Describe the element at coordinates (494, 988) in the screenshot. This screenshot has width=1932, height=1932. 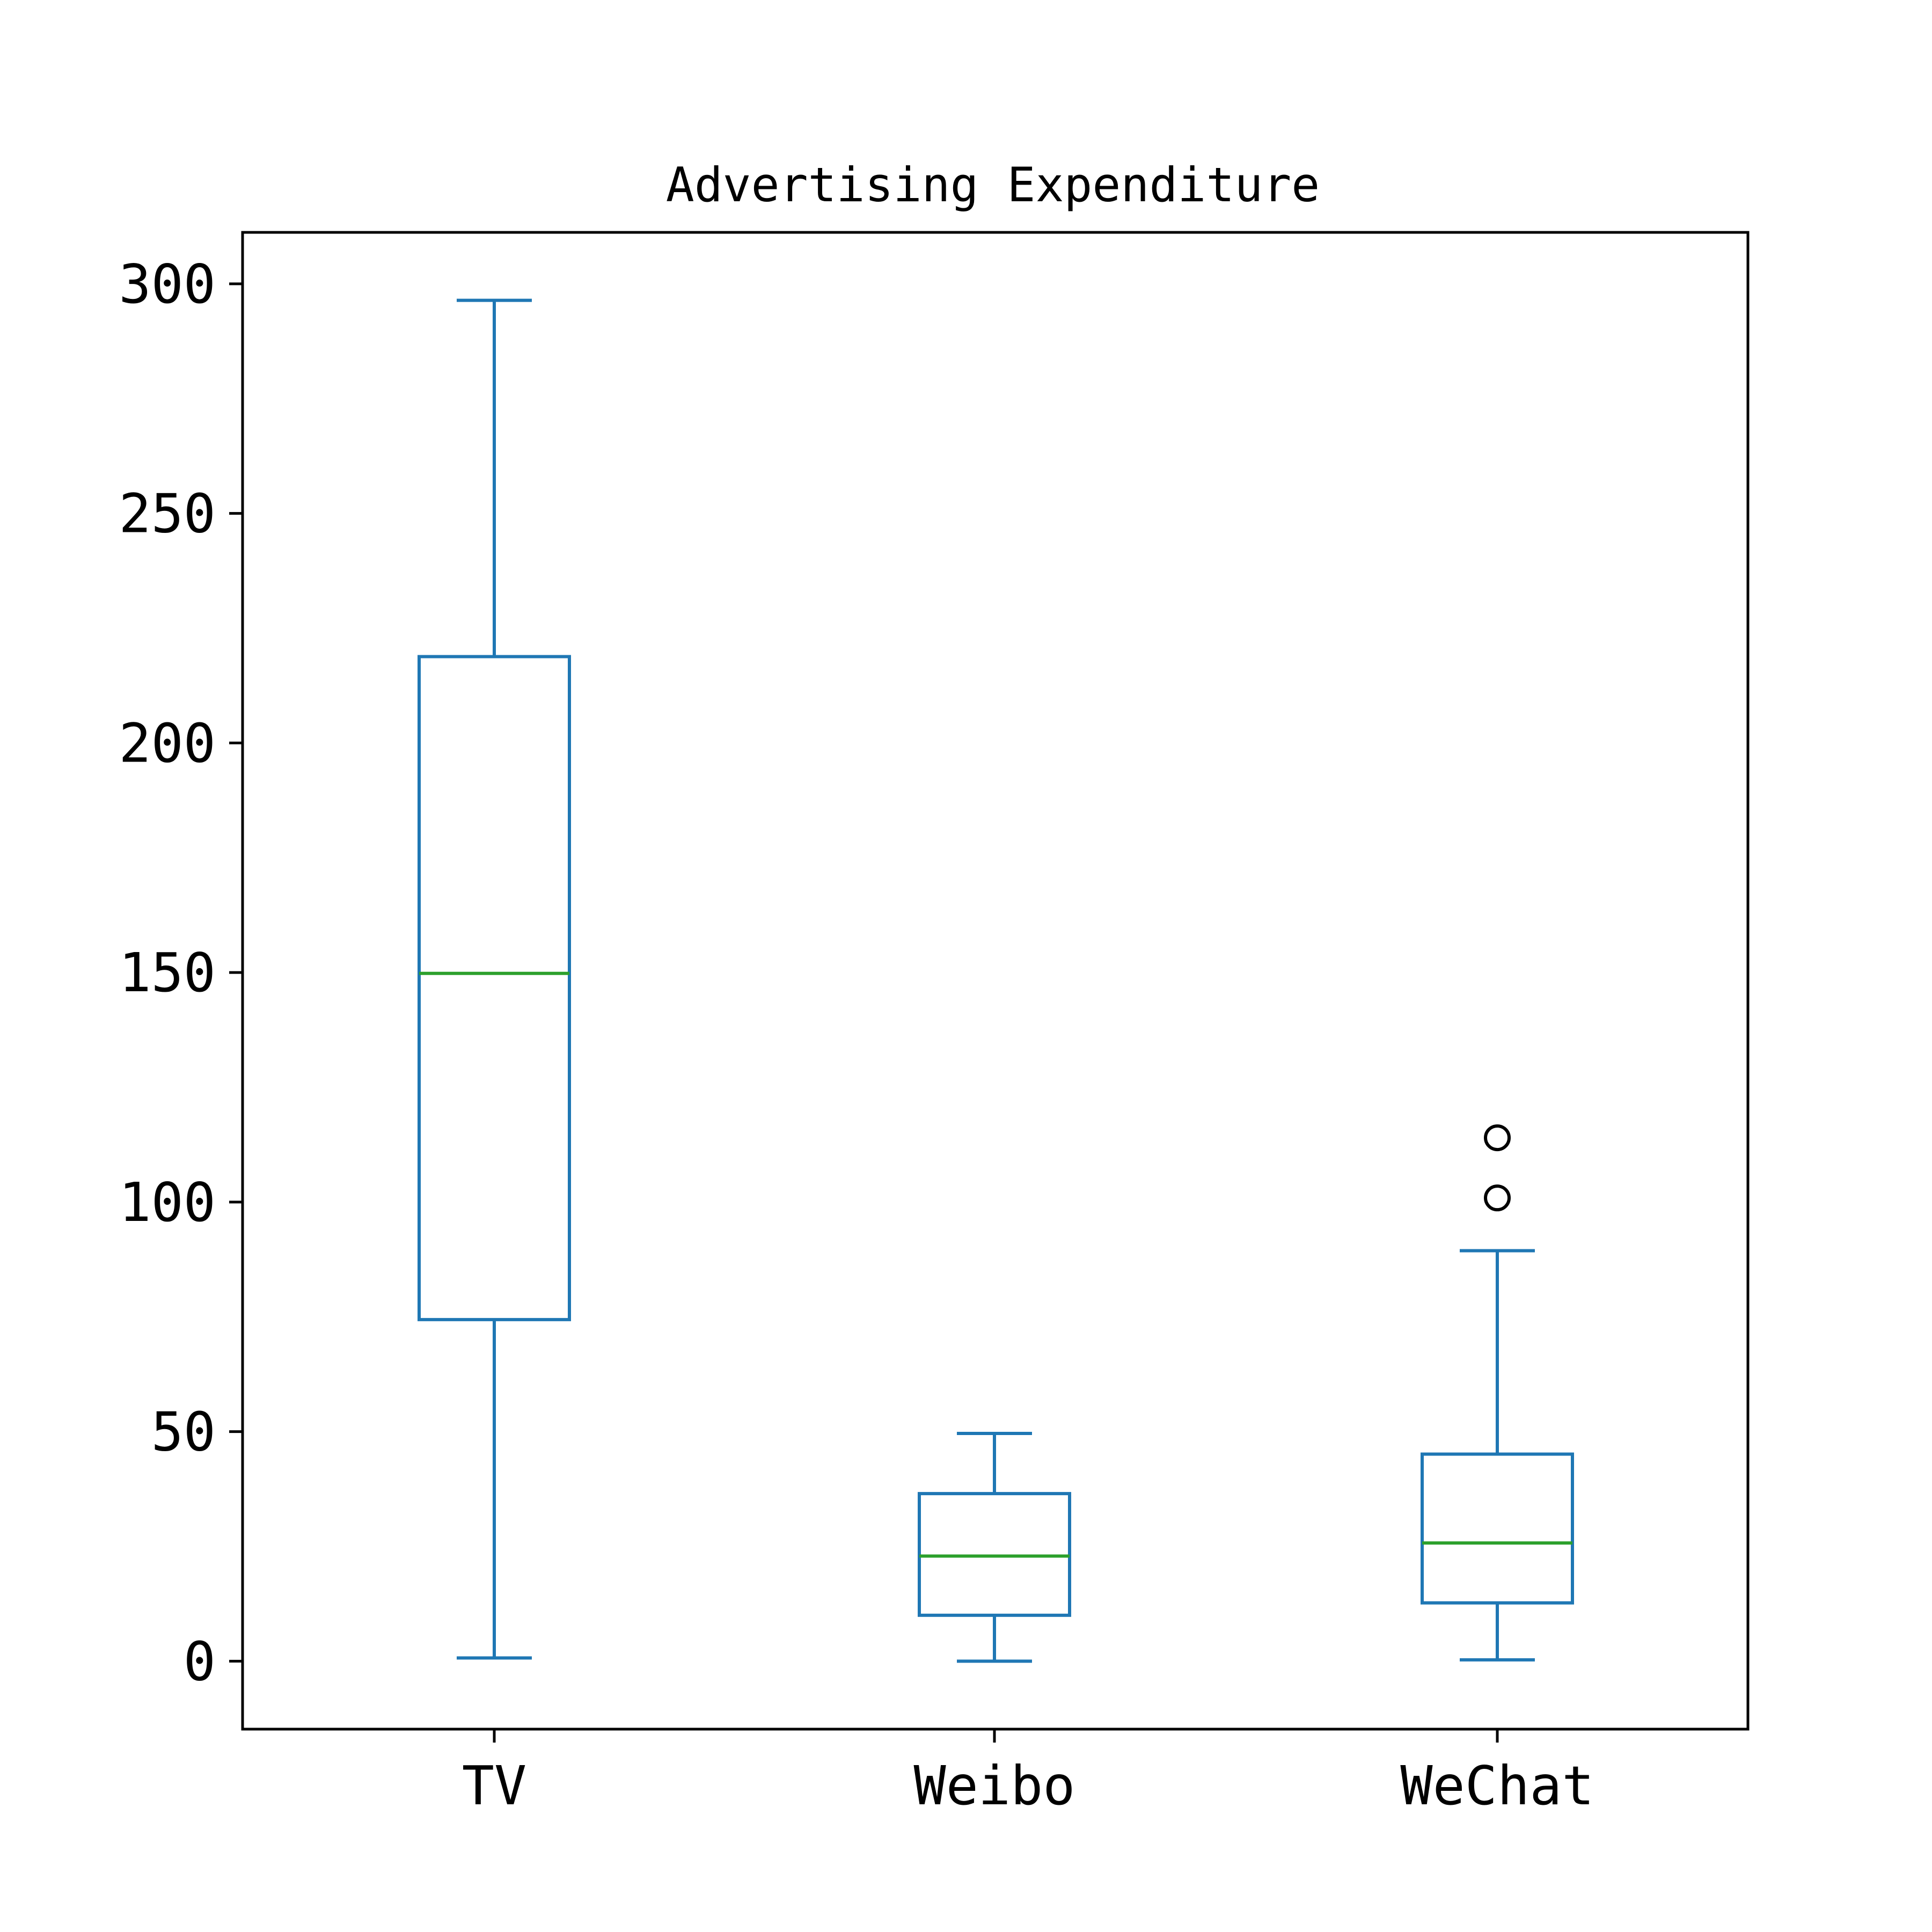
I see `box-tv` at that location.